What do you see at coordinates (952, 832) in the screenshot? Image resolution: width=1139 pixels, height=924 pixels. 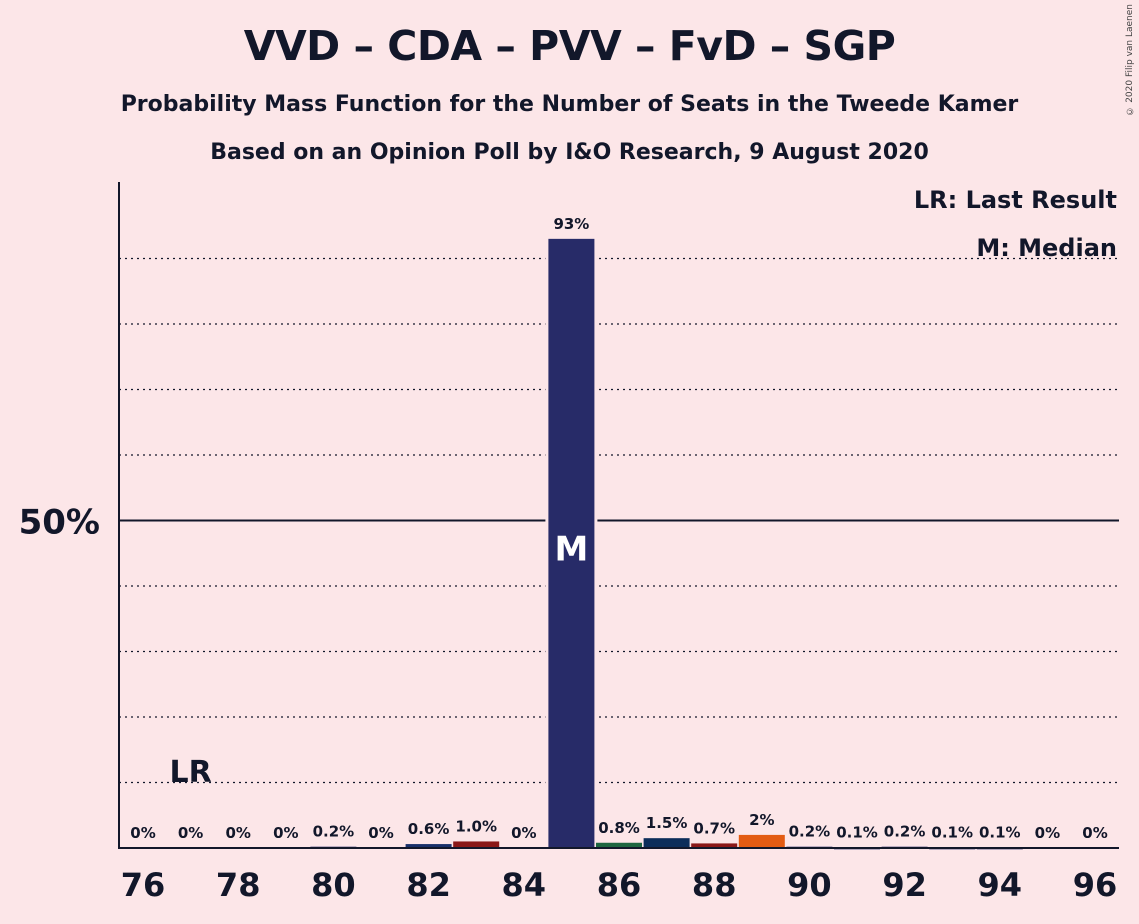 I see `bar-label-93: 0.1%` at bounding box center [952, 832].